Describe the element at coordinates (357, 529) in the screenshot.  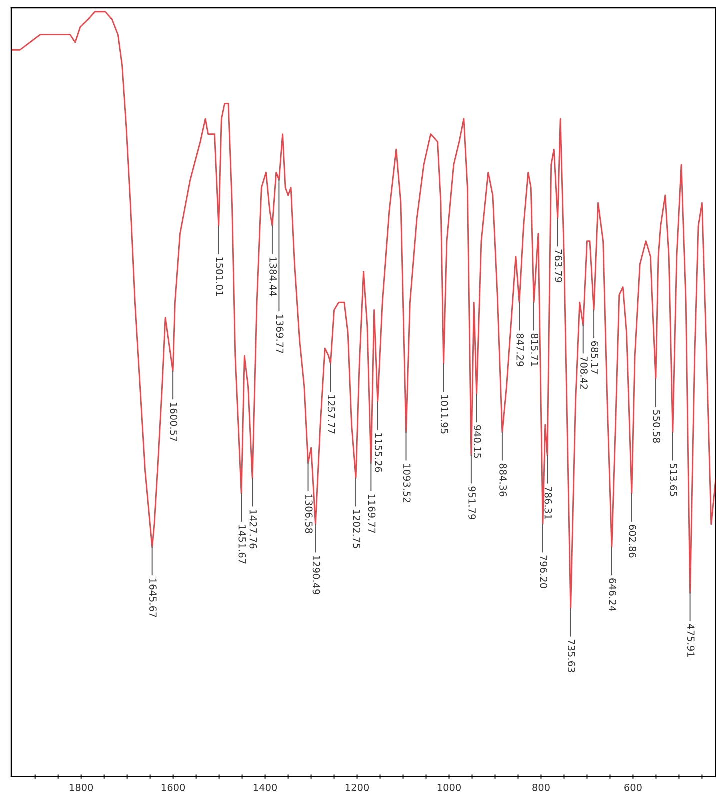
I see `annotation: 1202.75` at that location.